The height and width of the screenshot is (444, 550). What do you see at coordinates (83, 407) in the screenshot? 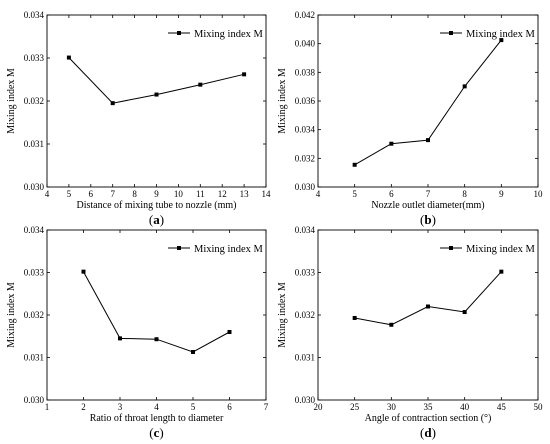
I see `x-tick-label: 2` at bounding box center [83, 407].